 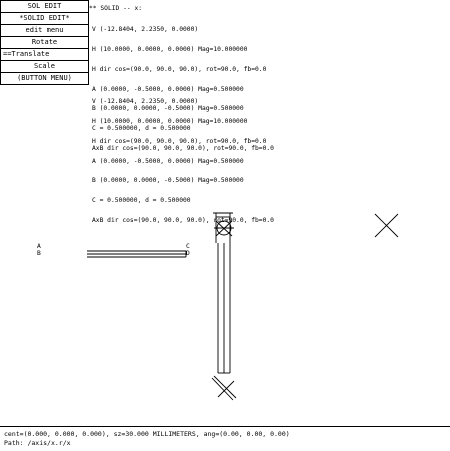 What do you see at coordinates (223, 293) in the screenshot?
I see `vertical-axis-model` at bounding box center [223, 293].